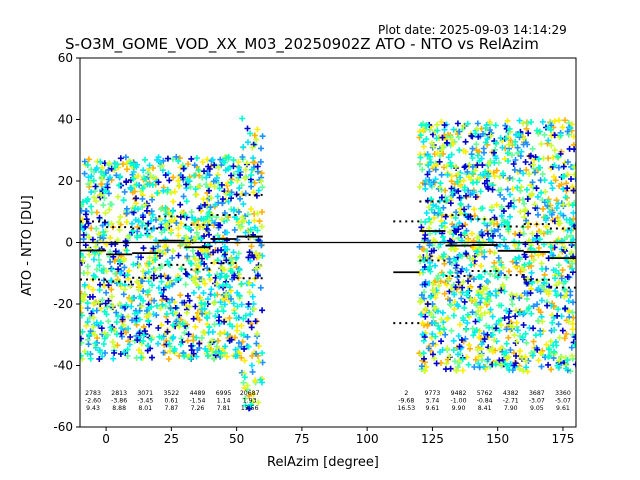 The height and width of the screenshot is (480, 640). Describe the element at coordinates (511, 408) in the screenshot. I see `bin-std-label-11: 7.90` at that location.